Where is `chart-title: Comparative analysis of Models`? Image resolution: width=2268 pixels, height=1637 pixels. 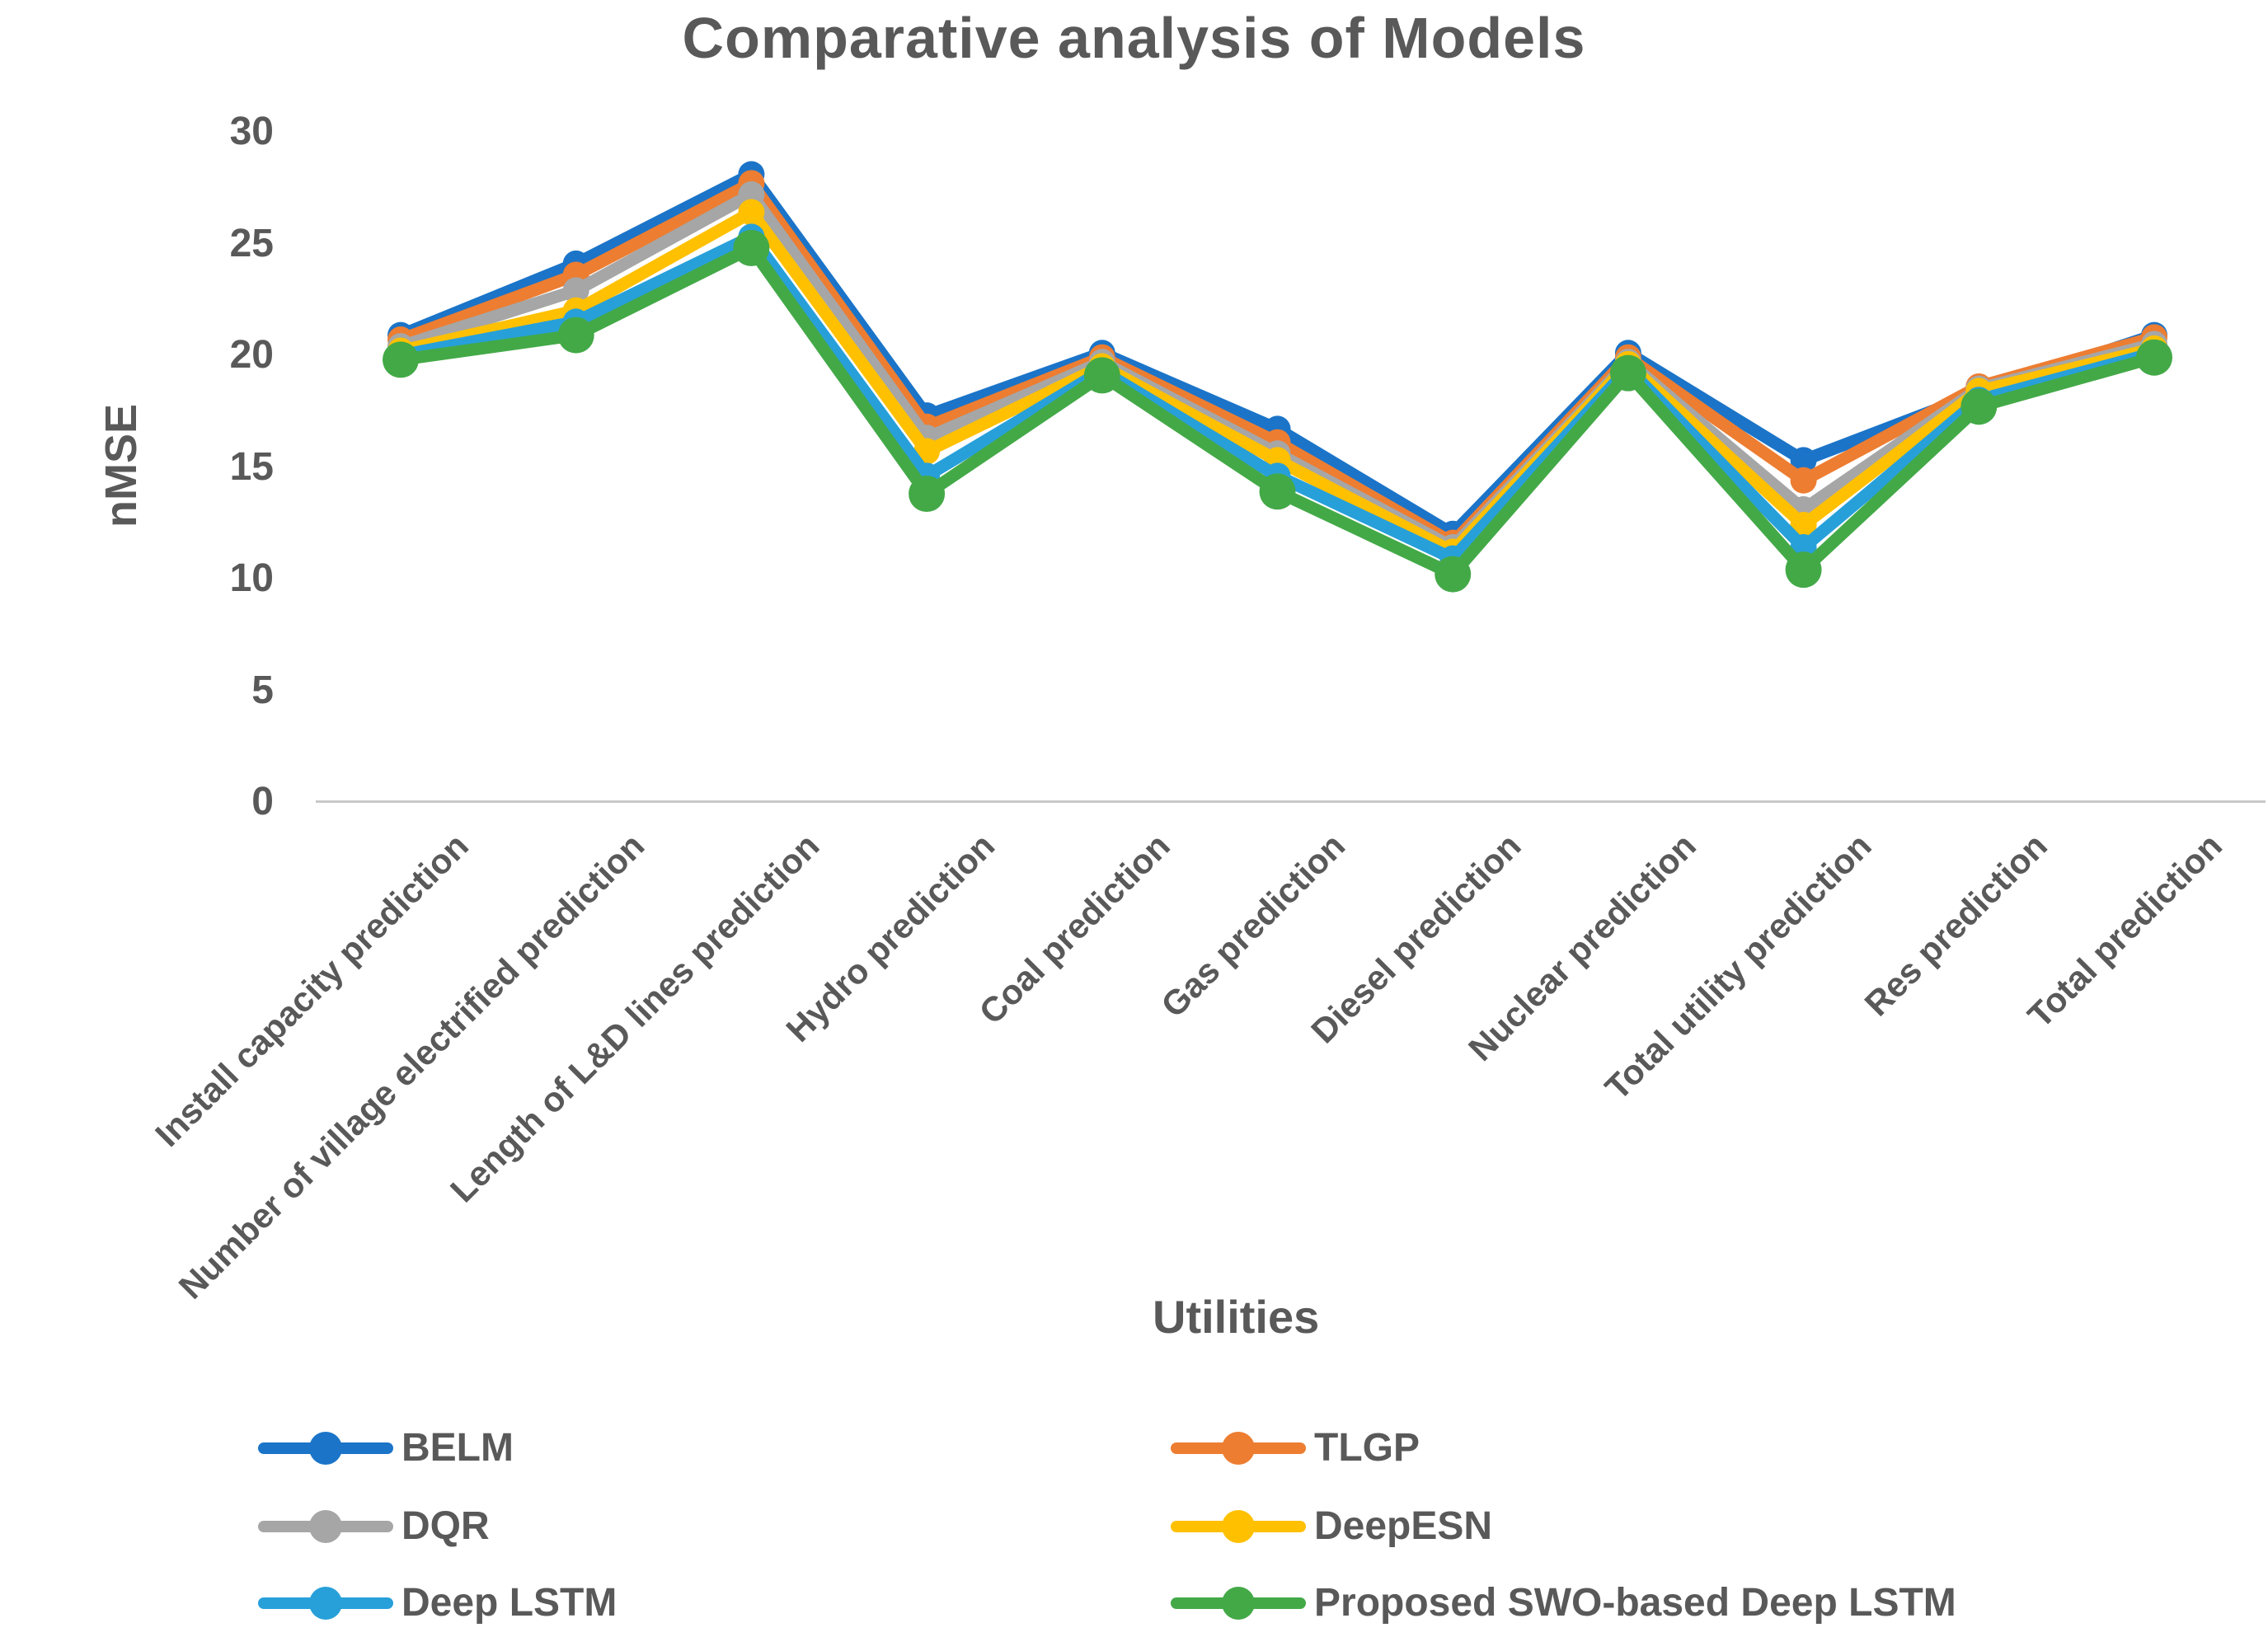 chart-title: Comparative analysis of Models is located at coordinates (1134, 38).